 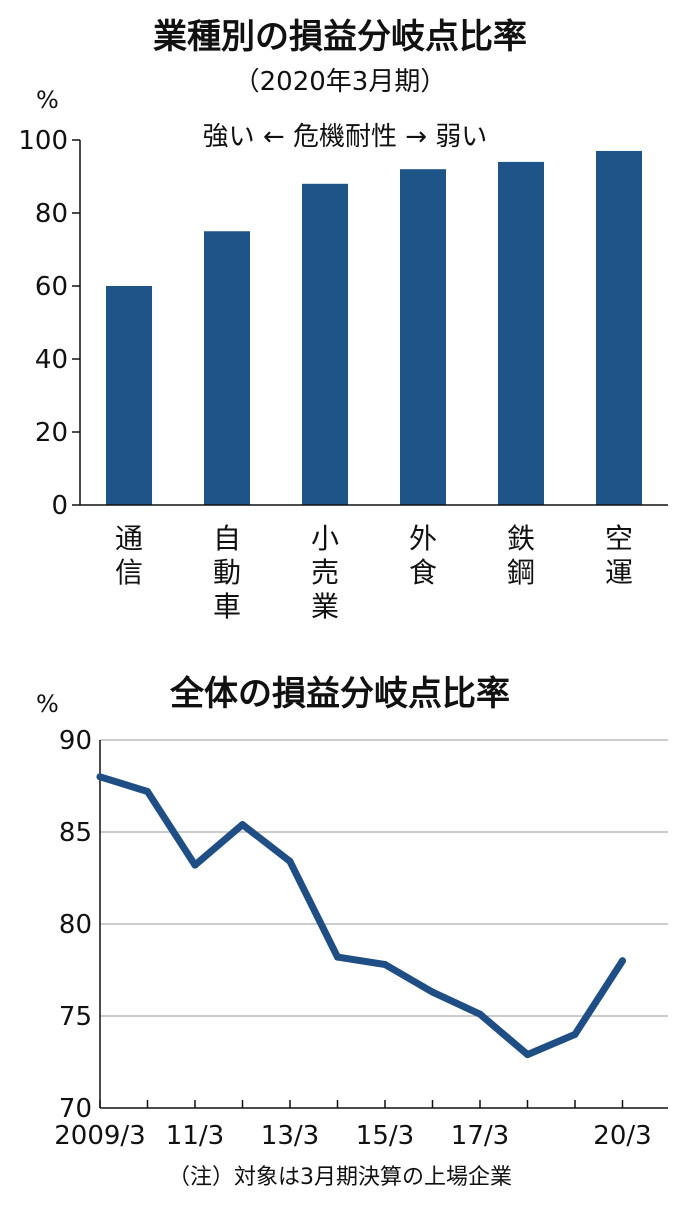 What do you see at coordinates (75, 1017) in the screenshot?
I see `line-y-tick-label: 75` at bounding box center [75, 1017].